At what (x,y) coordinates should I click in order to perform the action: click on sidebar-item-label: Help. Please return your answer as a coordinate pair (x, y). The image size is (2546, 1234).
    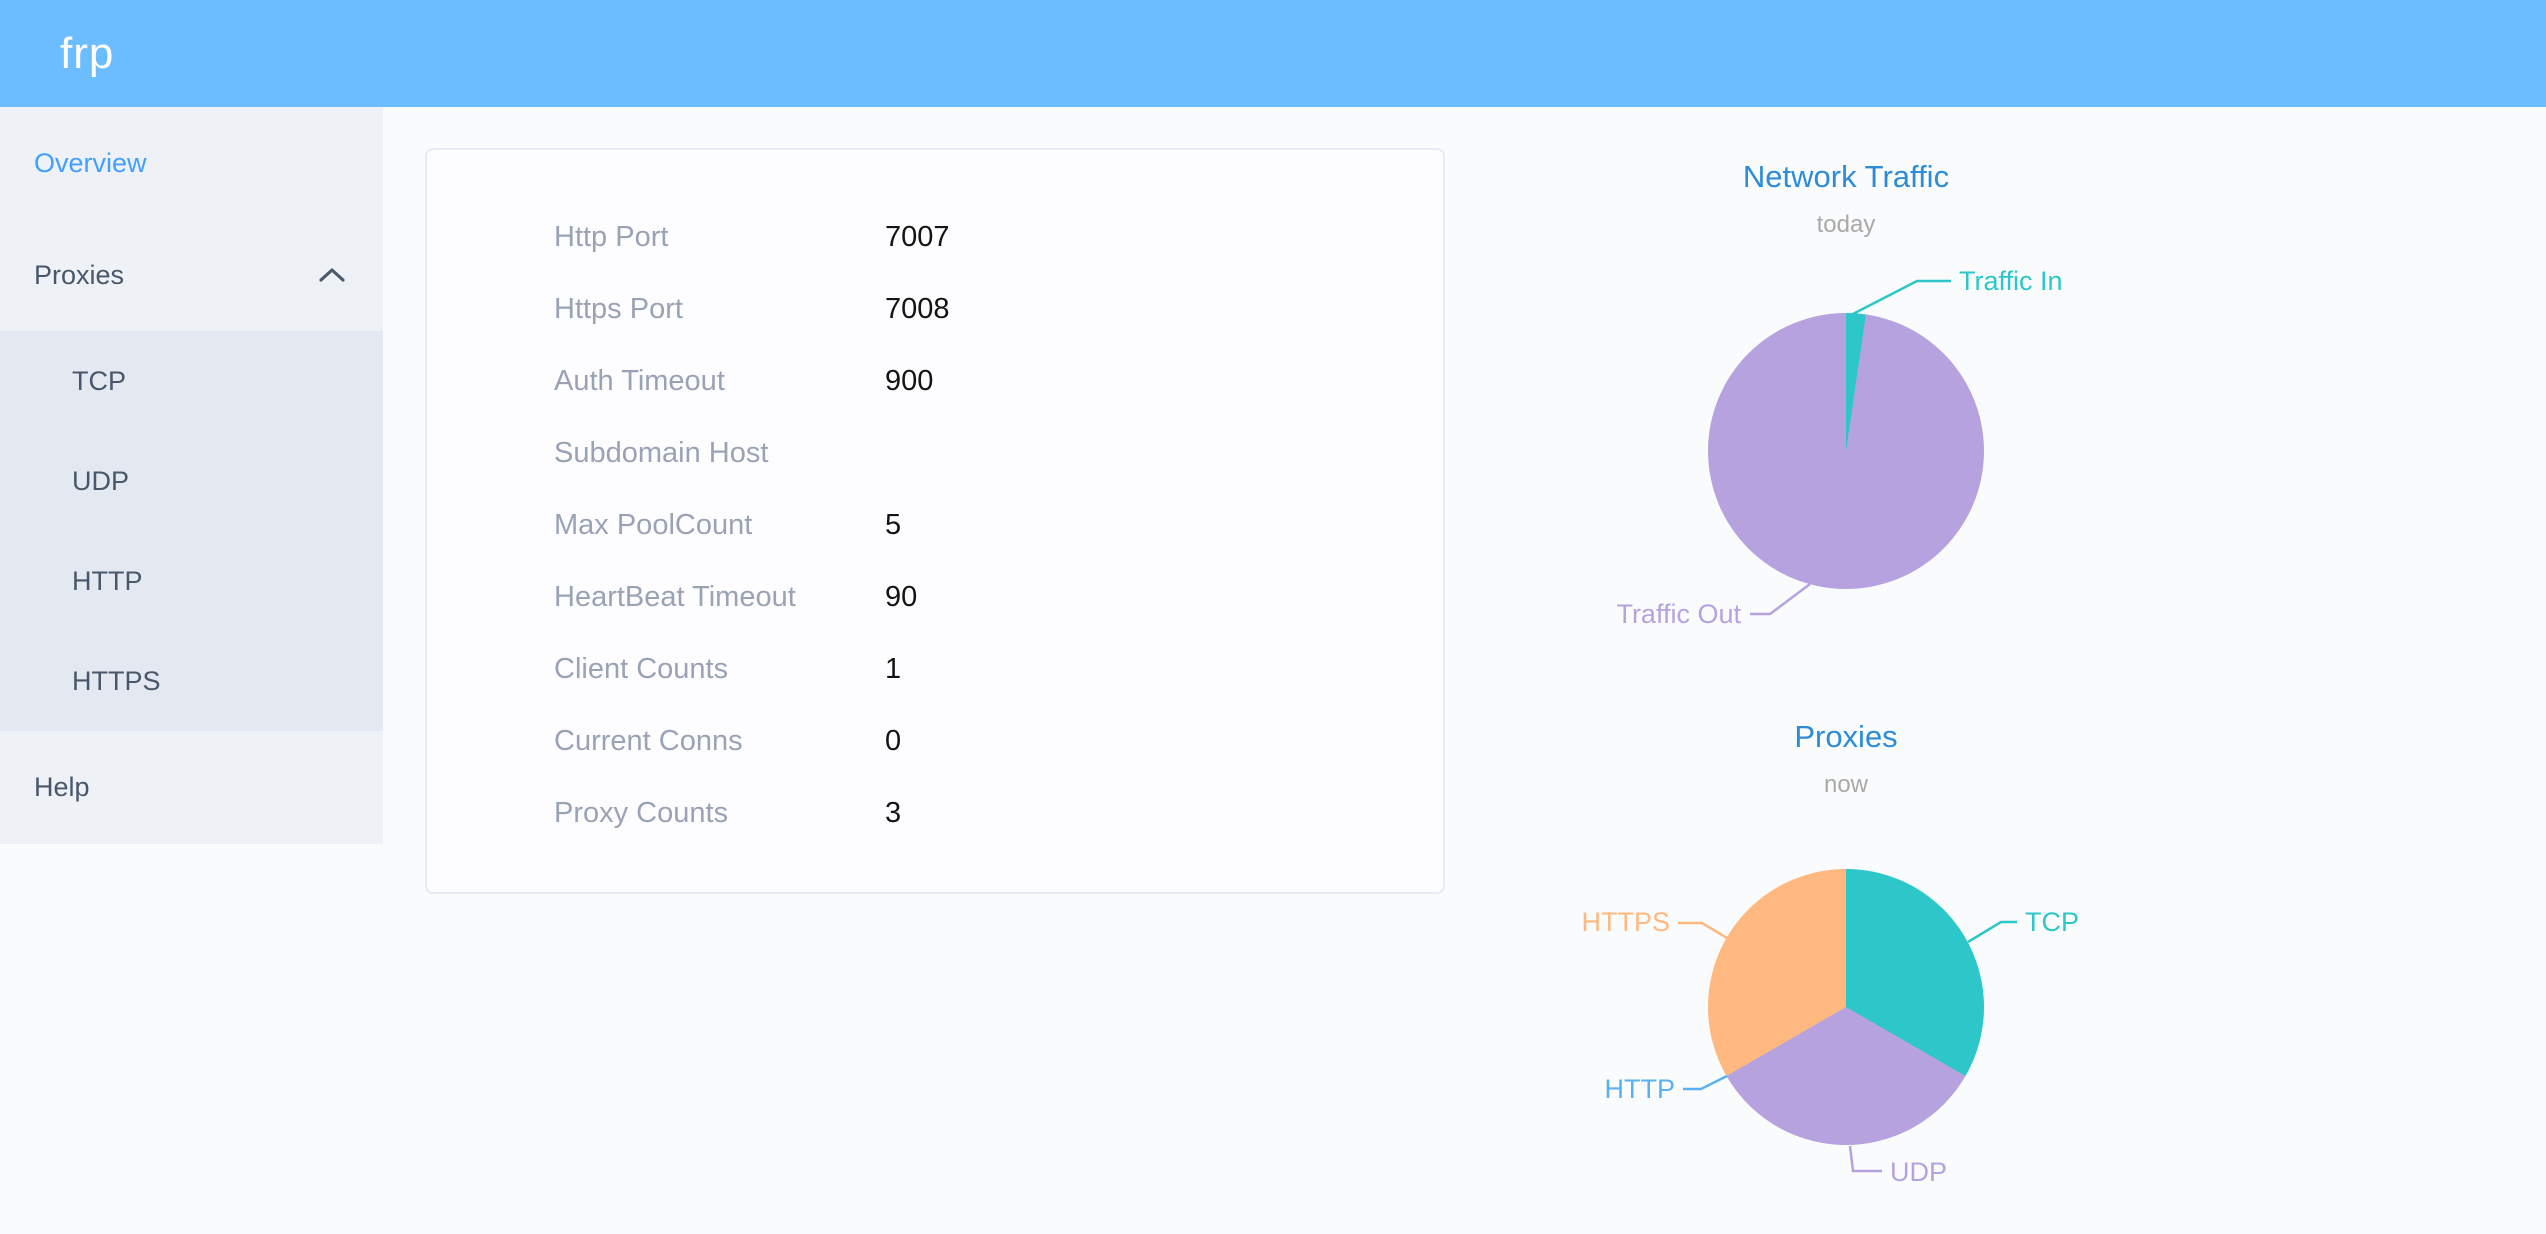
    Looking at the image, I should click on (62, 787).